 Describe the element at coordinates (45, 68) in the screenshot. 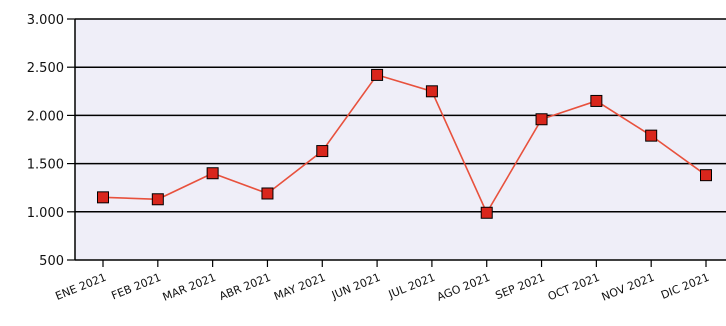

I see `y-tick-label: 2.500` at that location.